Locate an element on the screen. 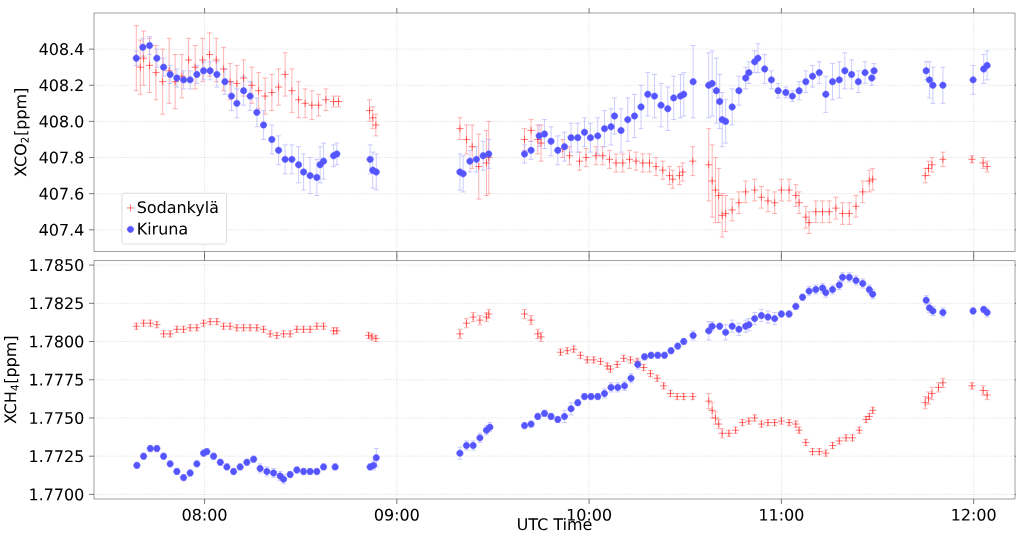 The image size is (1016, 536). legend-label: Sodankylä is located at coordinates (177, 208).